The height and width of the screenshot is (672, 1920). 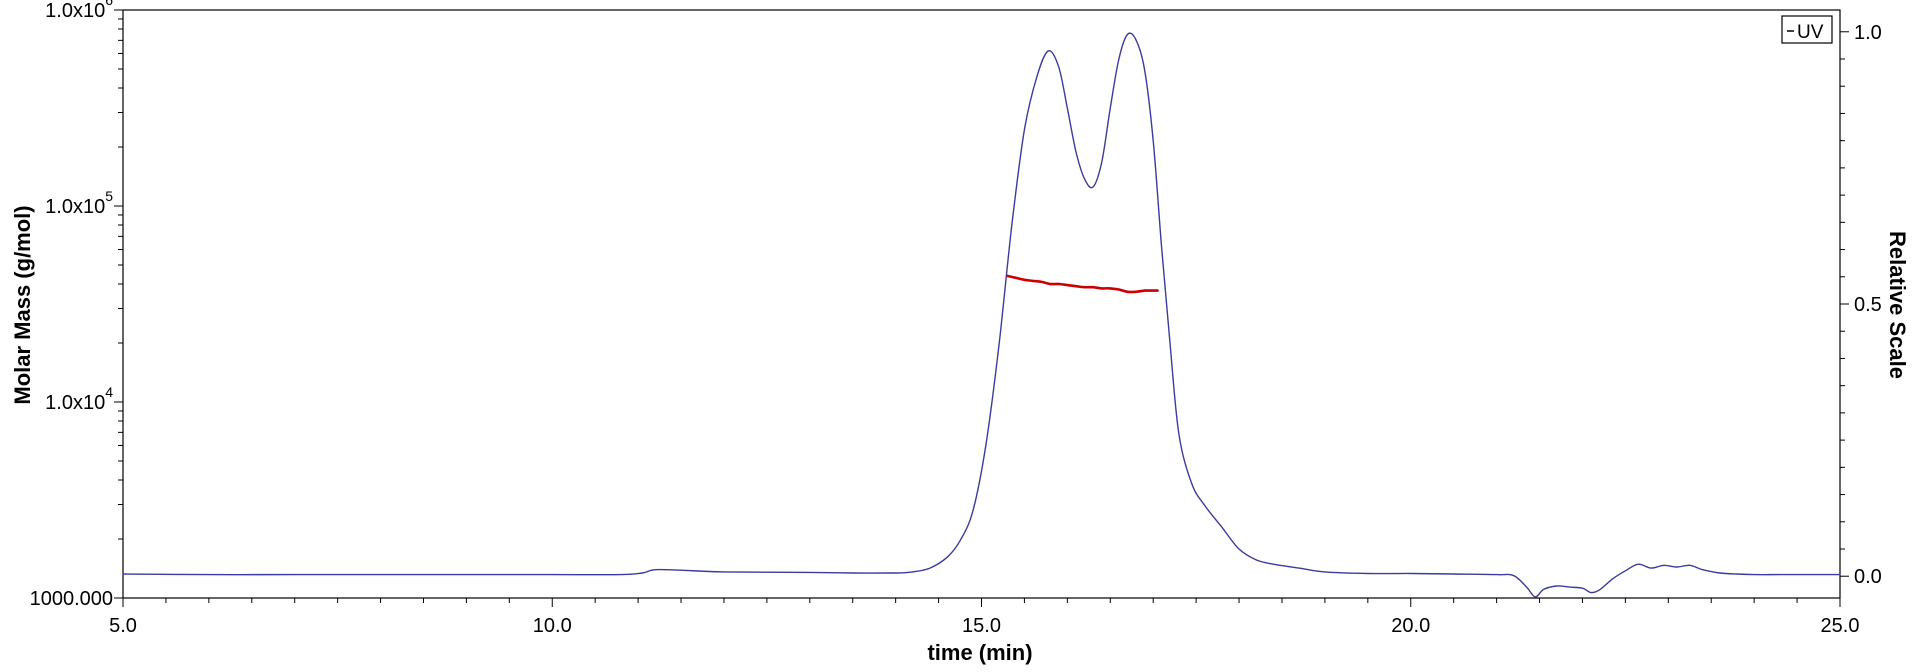 I want to click on x-axis-title: time (min), so click(x=979, y=652).